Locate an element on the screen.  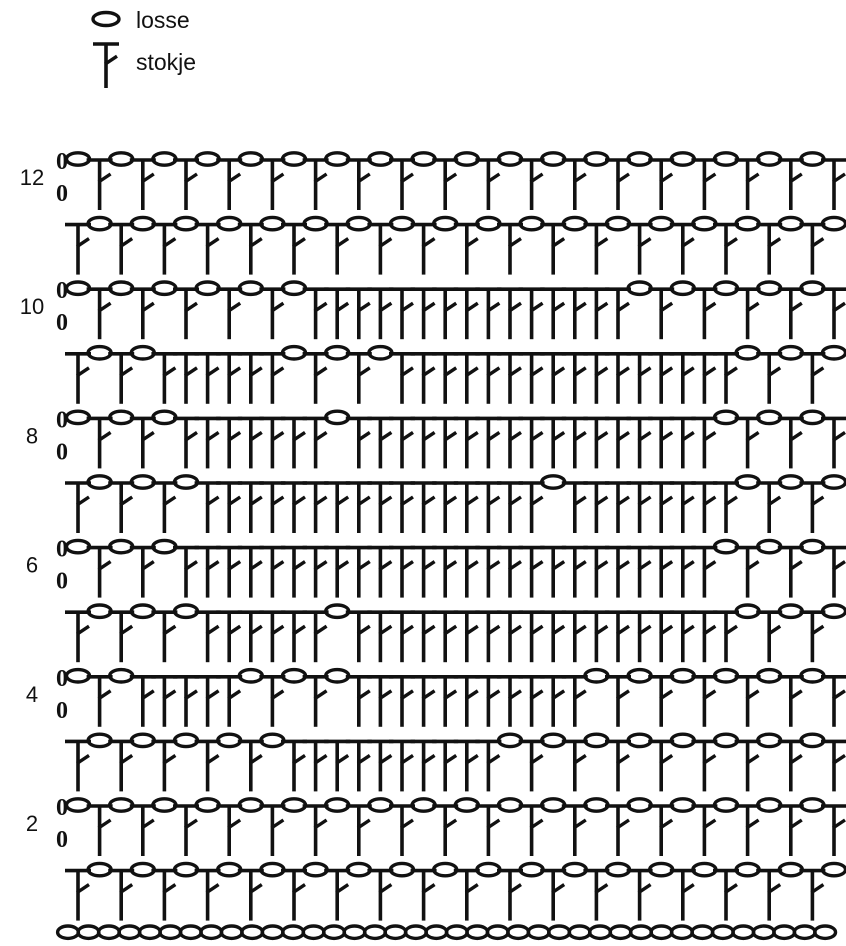
chain-oval is located at coordinates (106, 19).